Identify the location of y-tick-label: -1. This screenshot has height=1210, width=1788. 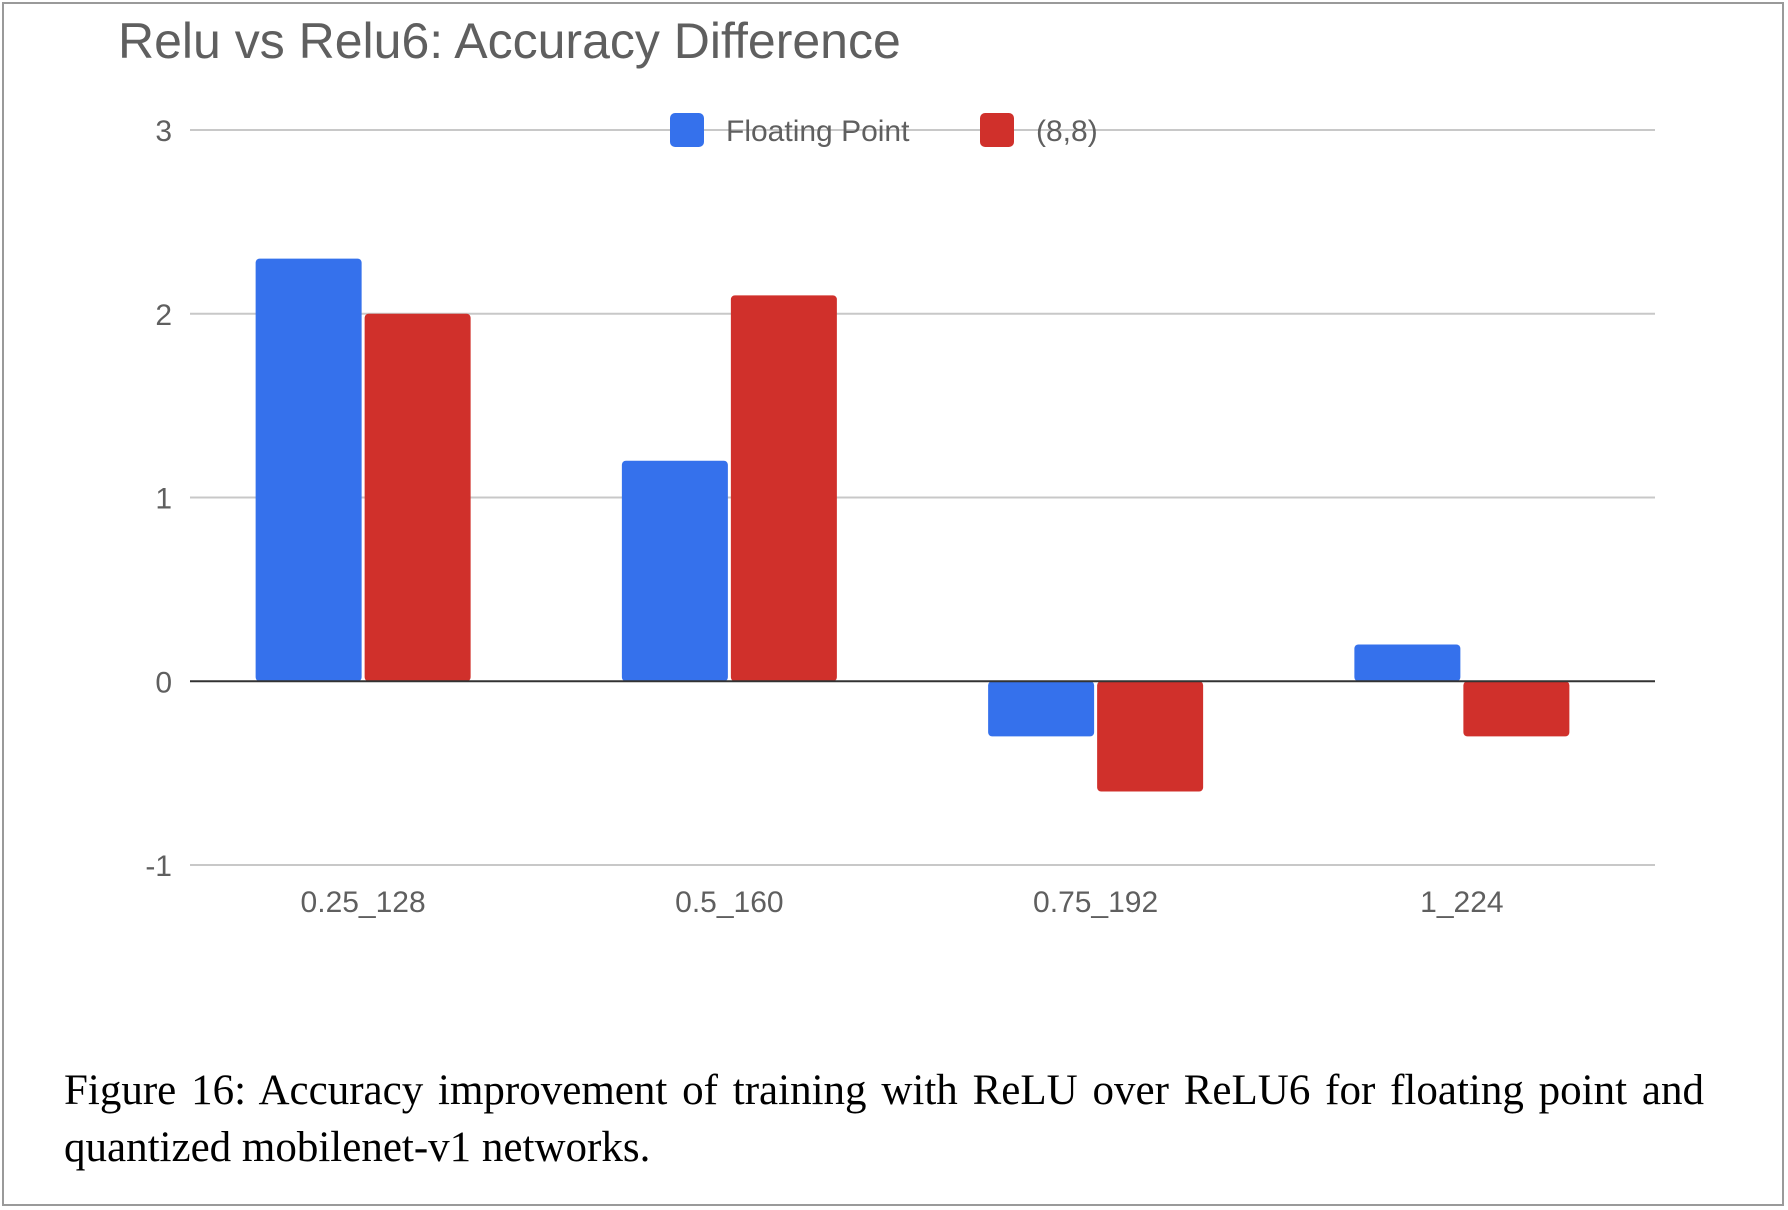
(158, 866).